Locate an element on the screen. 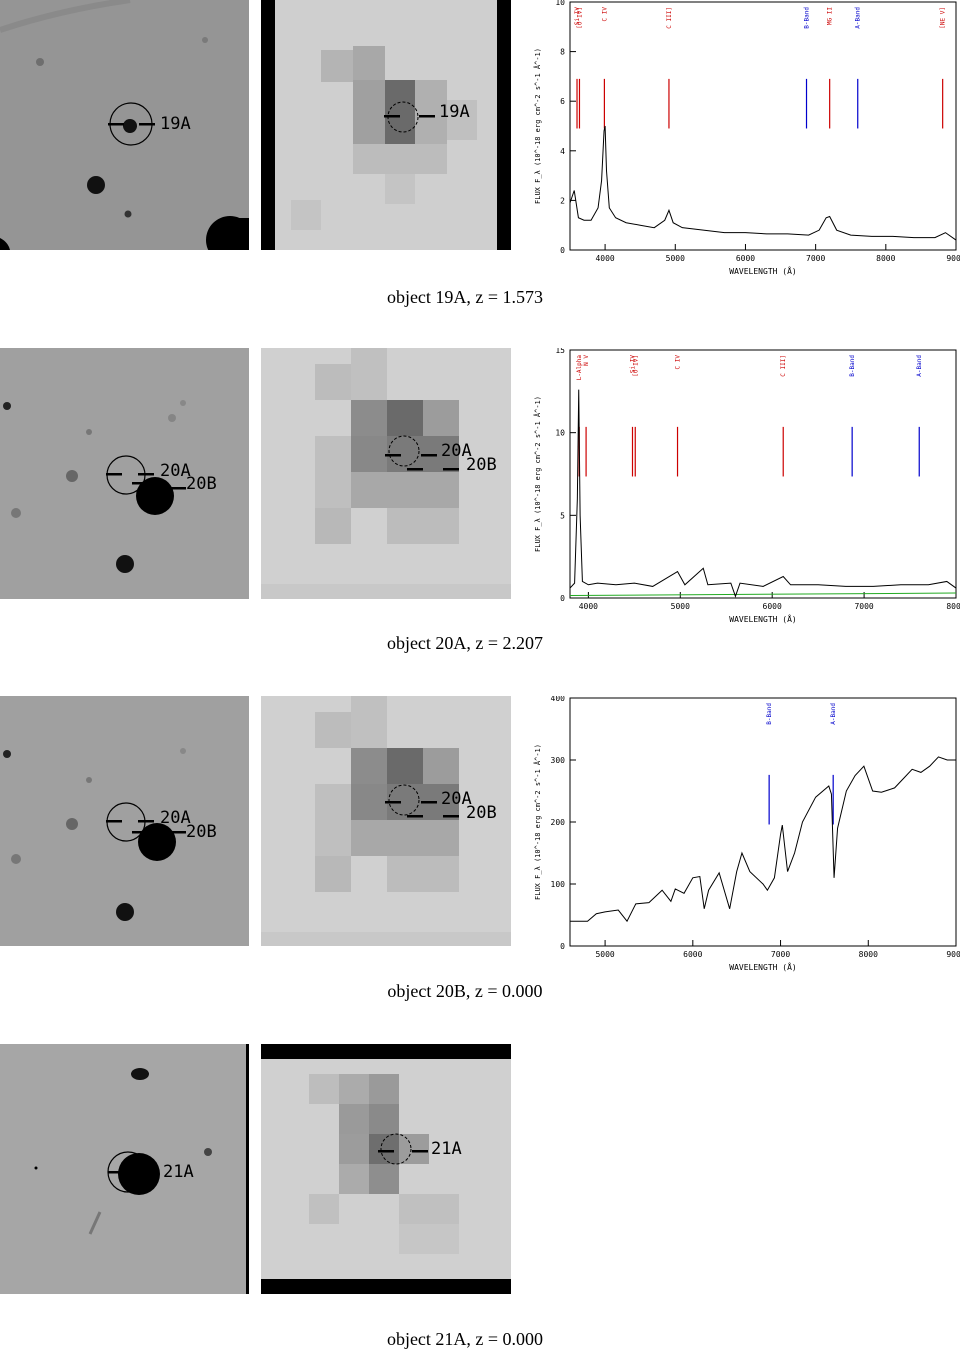 The image size is (967, 1350). line-label: N V is located at coordinates (586, 360).